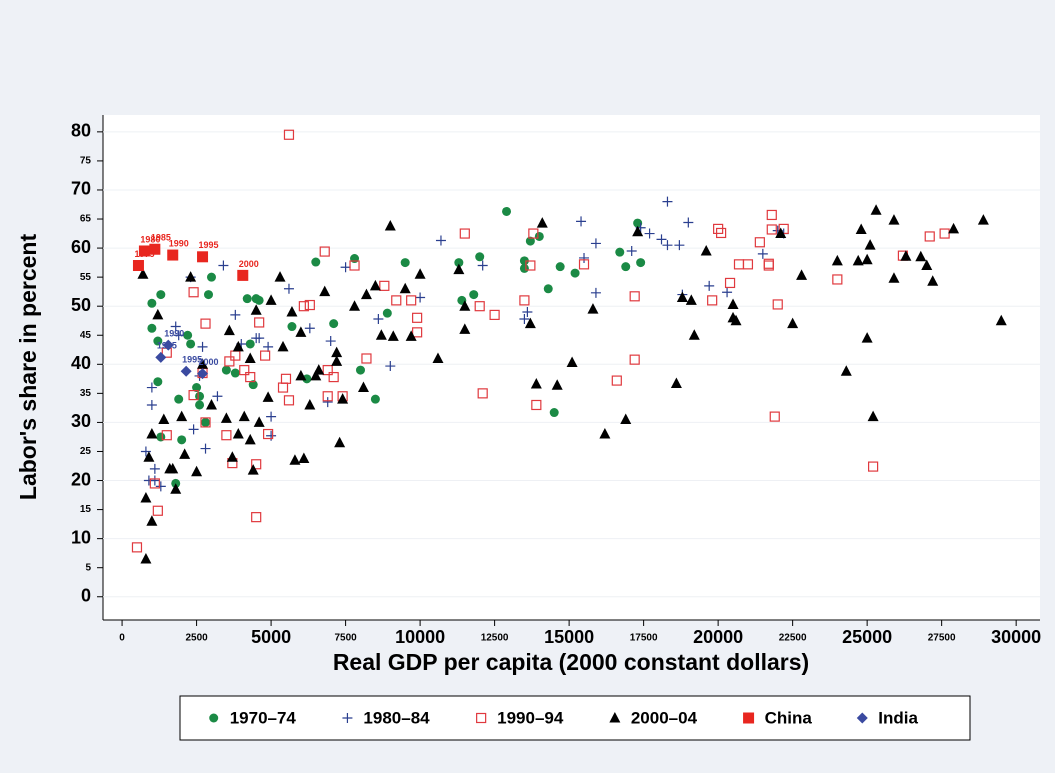  Describe the element at coordinates (86, 335) in the screenshot. I see `y-tick-label: 45` at that location.